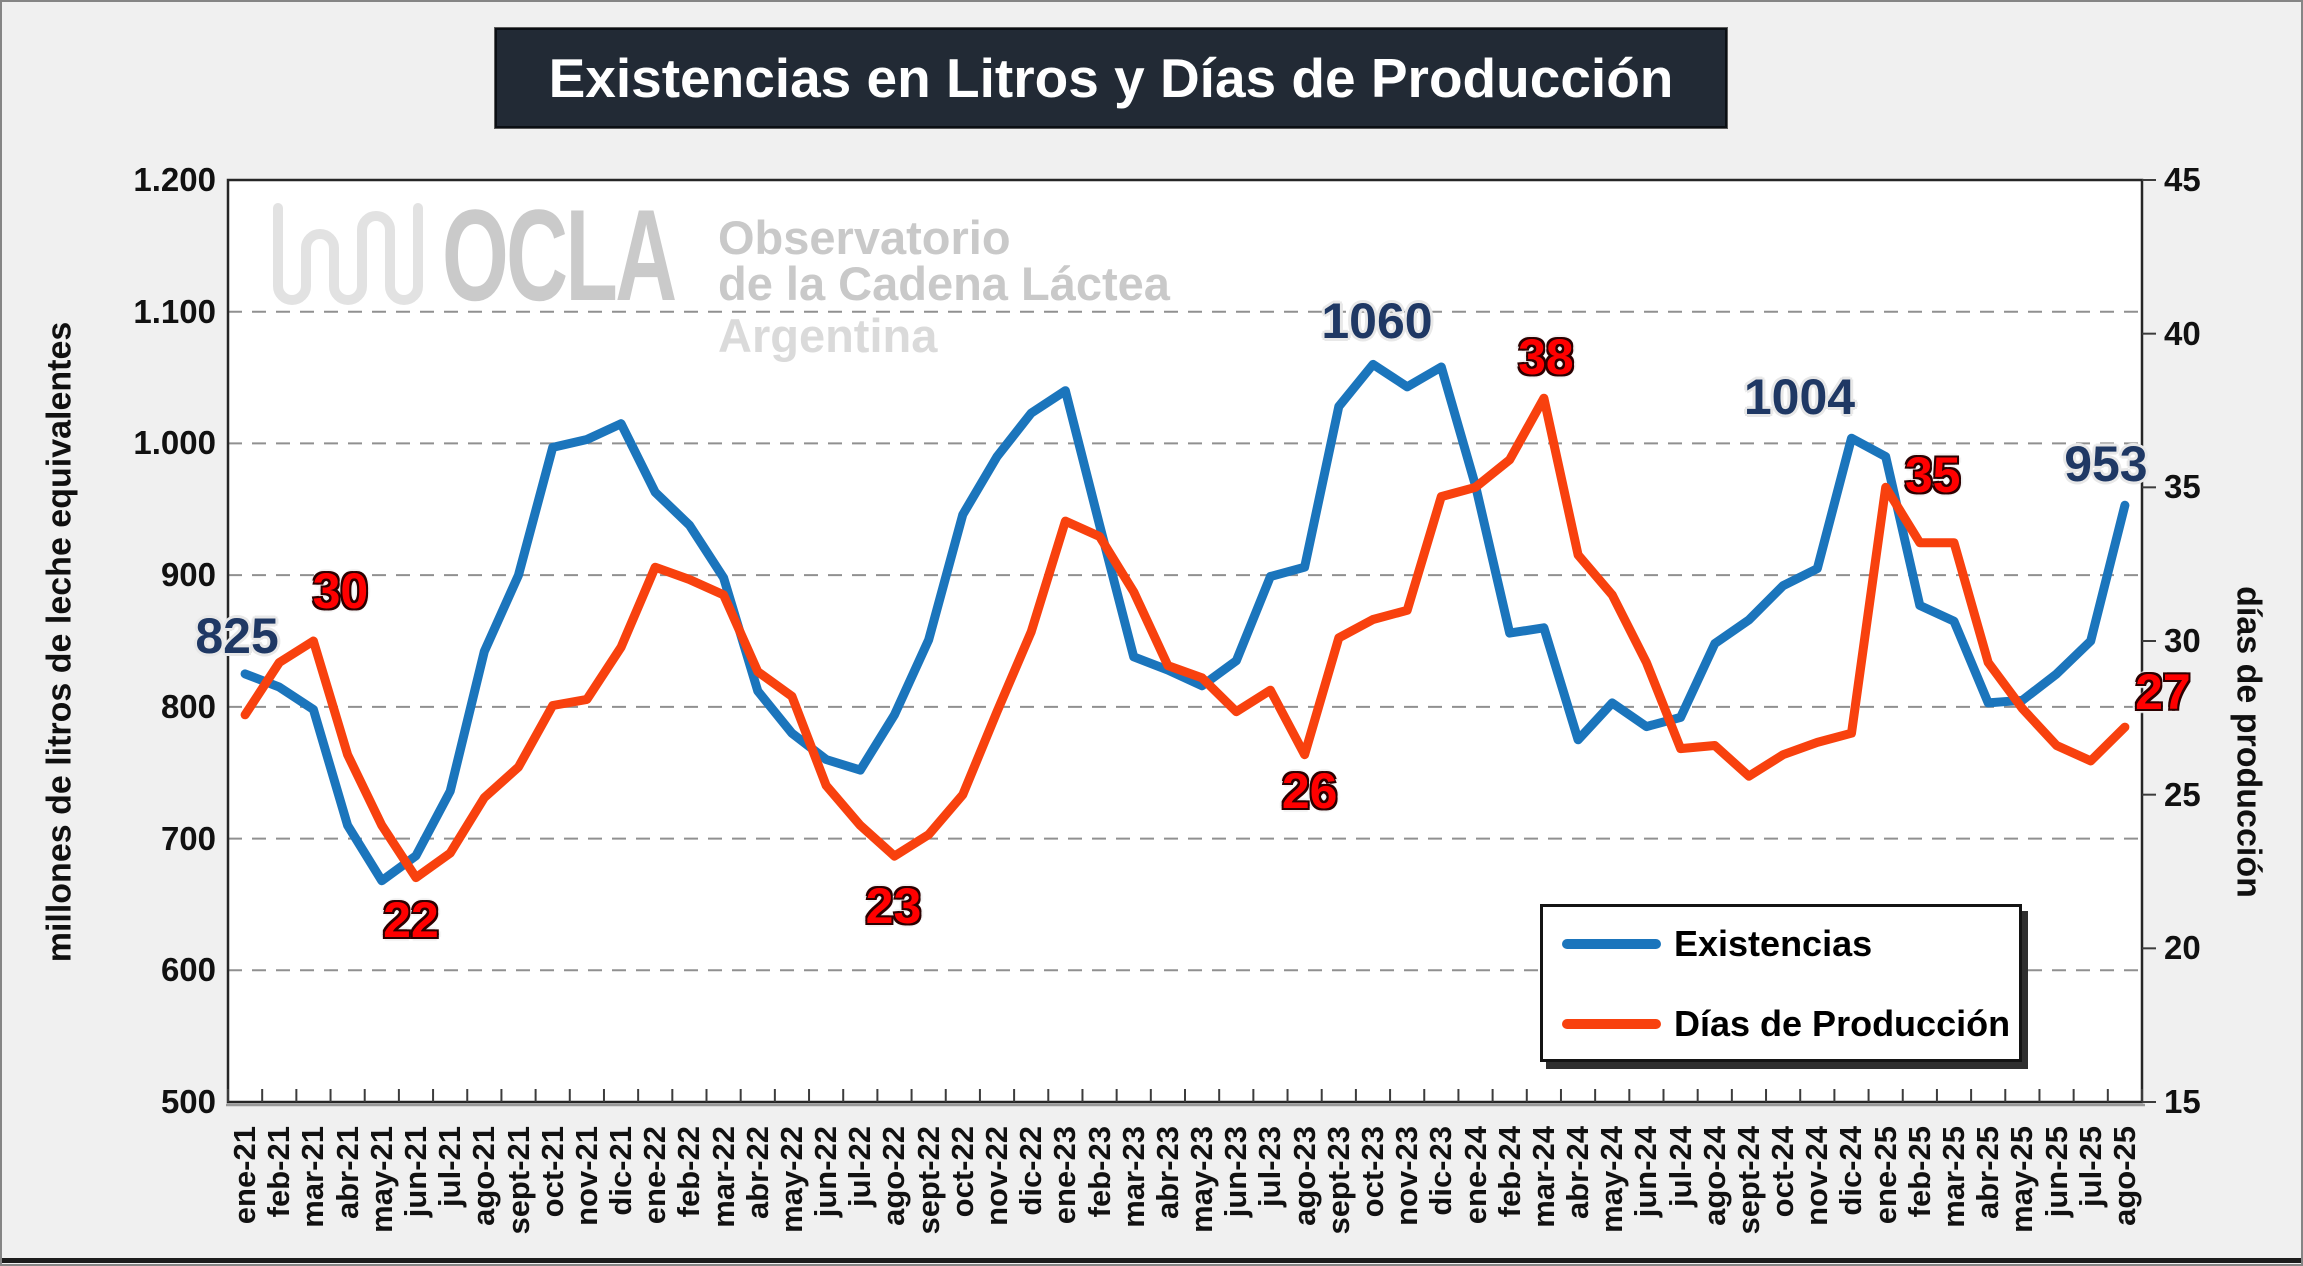  I want to click on right-tick-label: 15, so click(2182, 1101).